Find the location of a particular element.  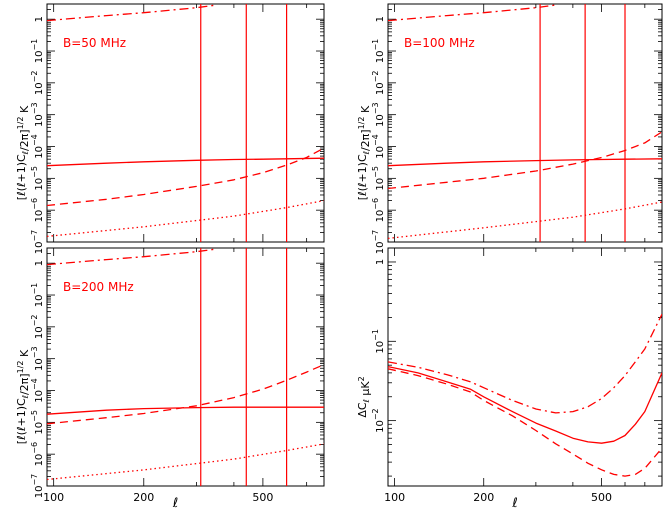

plot-area is located at coordinates (525, 395).